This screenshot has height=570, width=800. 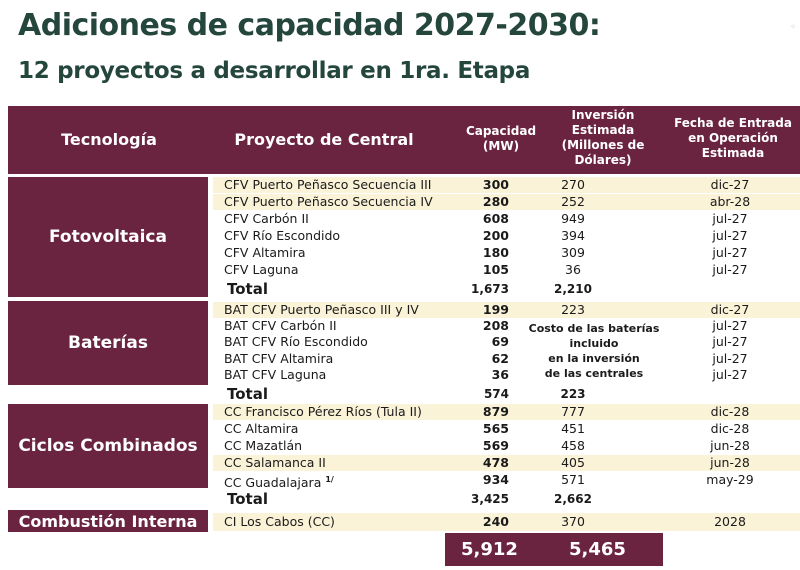 What do you see at coordinates (603, 160) in the screenshot?
I see `header-inversion-line4: Dólares)` at bounding box center [603, 160].